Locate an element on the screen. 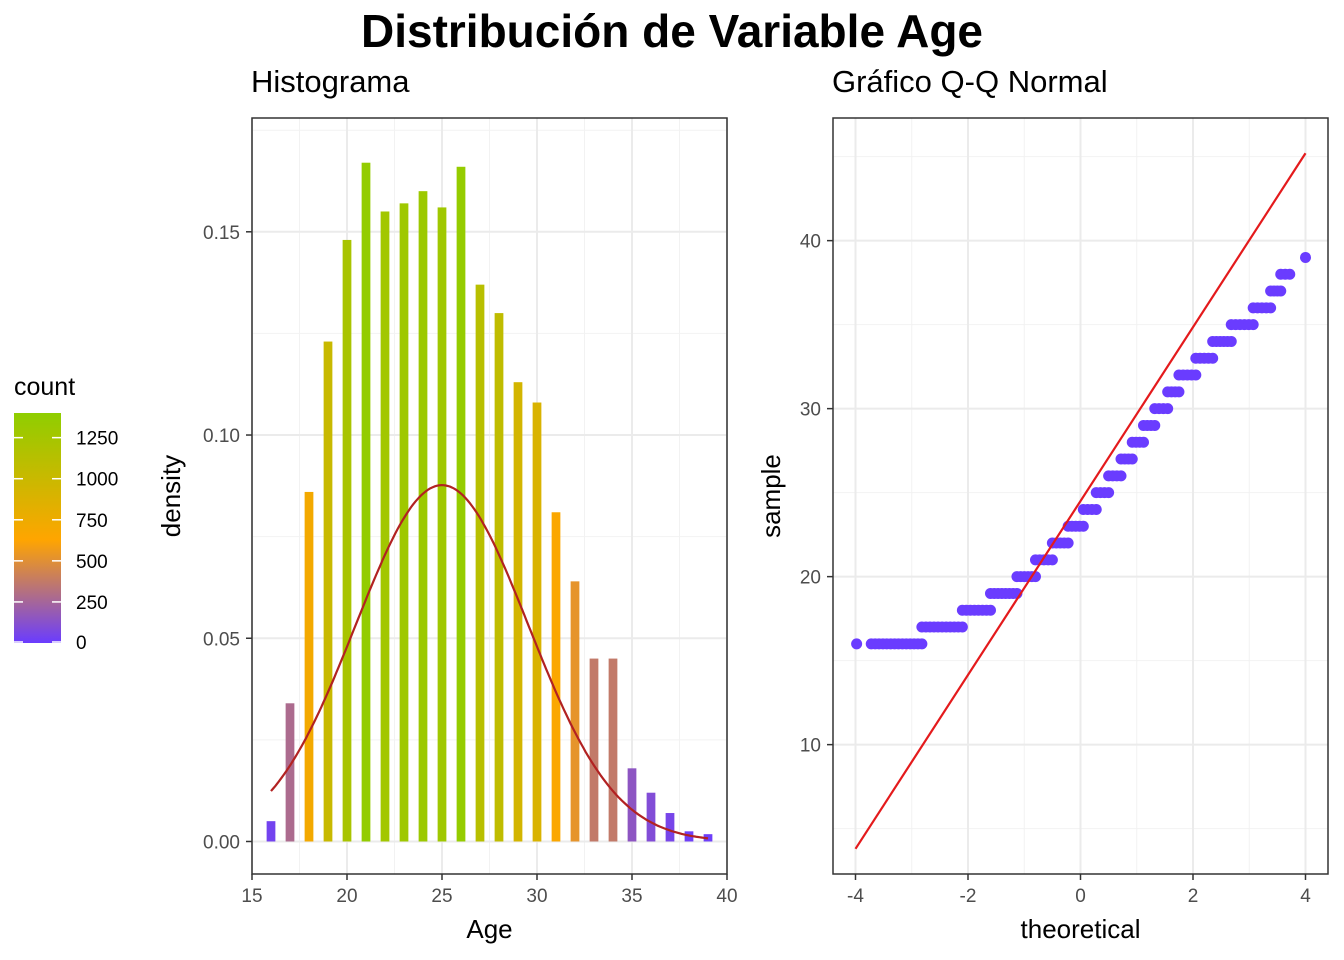 The width and height of the screenshot is (1344, 960). x-tick-label: 4 is located at coordinates (1305, 896).